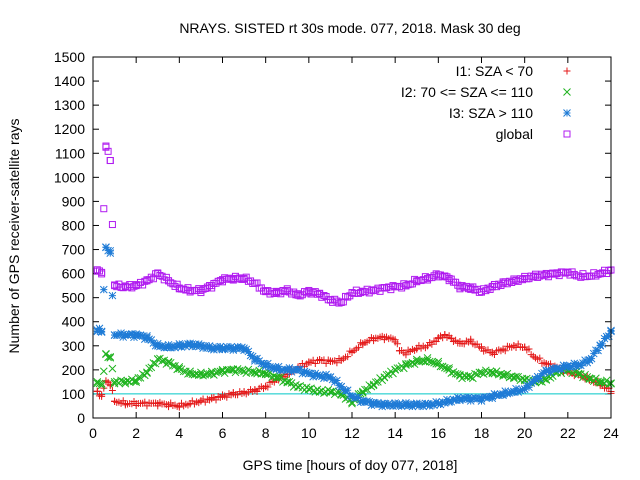 Image resolution: width=640 pixels, height=480 pixels. I want to click on x-tick-label: 20, so click(525, 433).